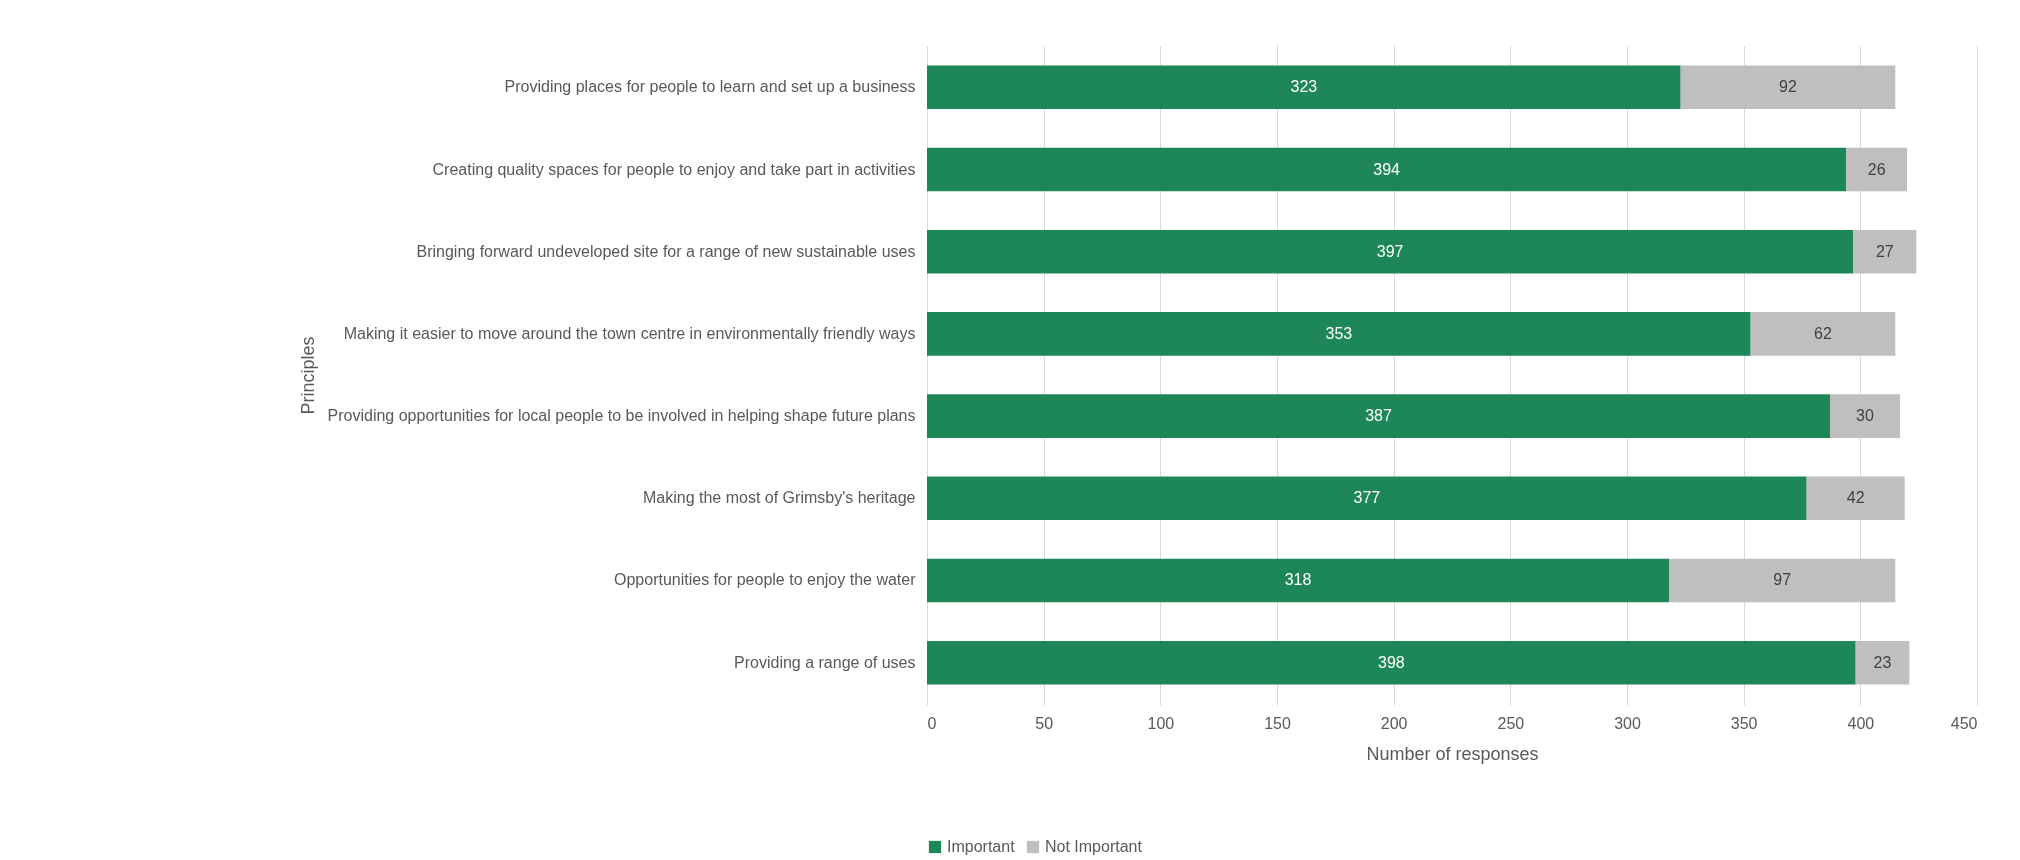  I want to click on data-label: 97, so click(1782, 580).